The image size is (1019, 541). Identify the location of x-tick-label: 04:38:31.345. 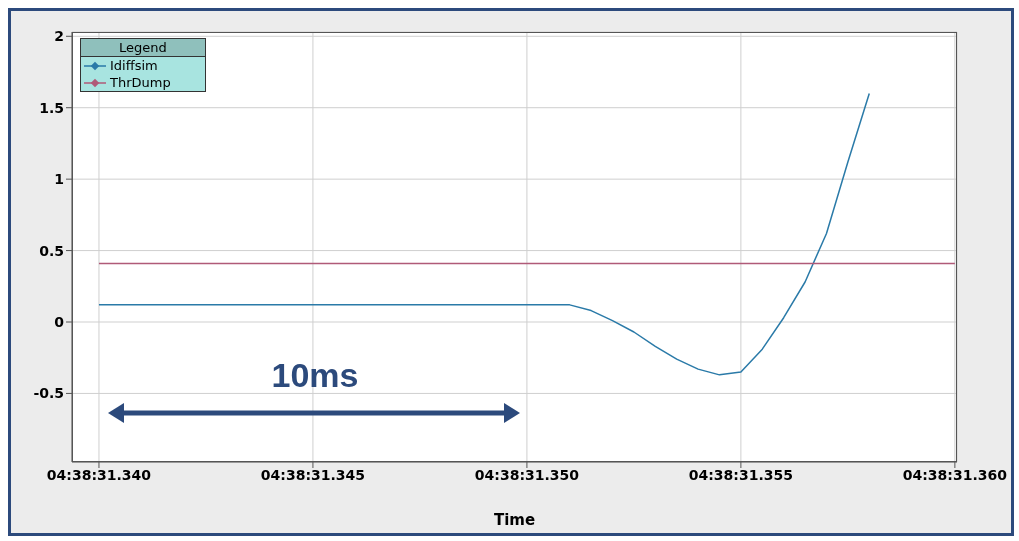
(313, 474).